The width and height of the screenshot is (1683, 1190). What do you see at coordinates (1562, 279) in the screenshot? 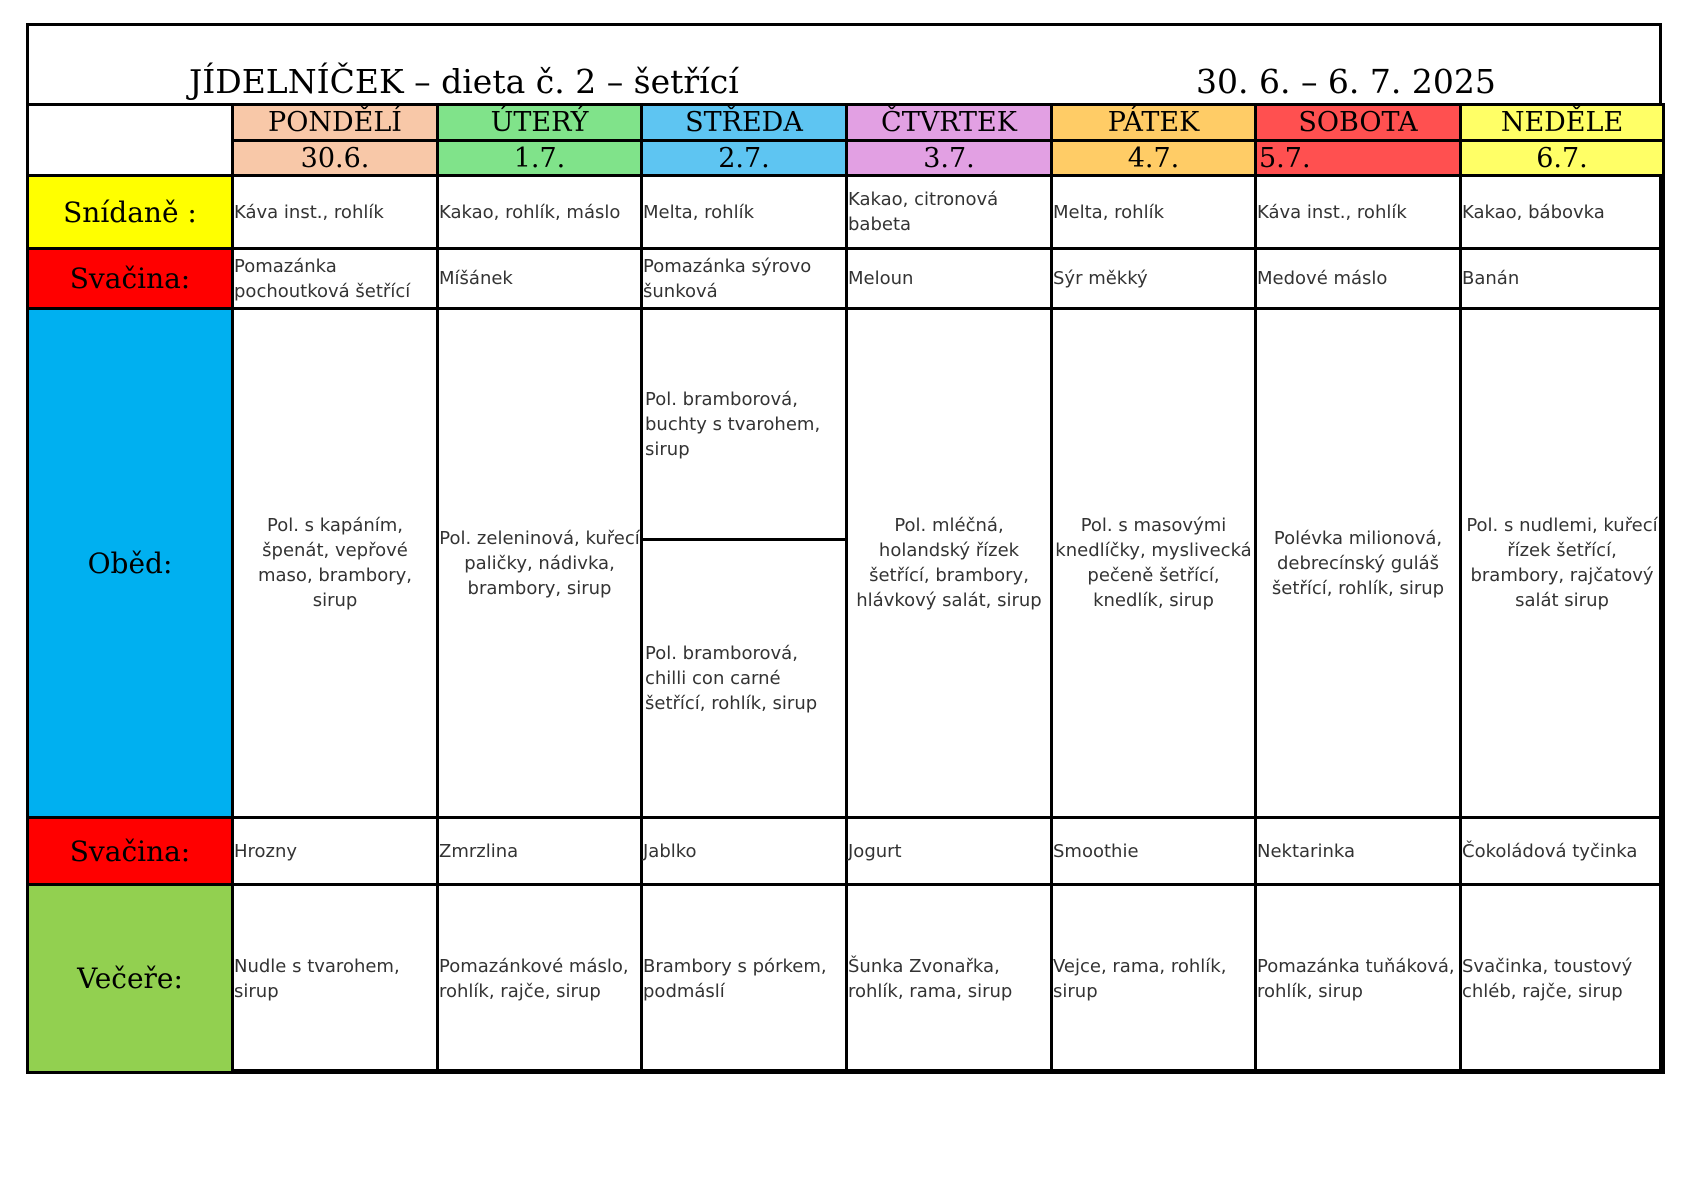
I see `morning-snack-cell: Banán` at bounding box center [1562, 279].